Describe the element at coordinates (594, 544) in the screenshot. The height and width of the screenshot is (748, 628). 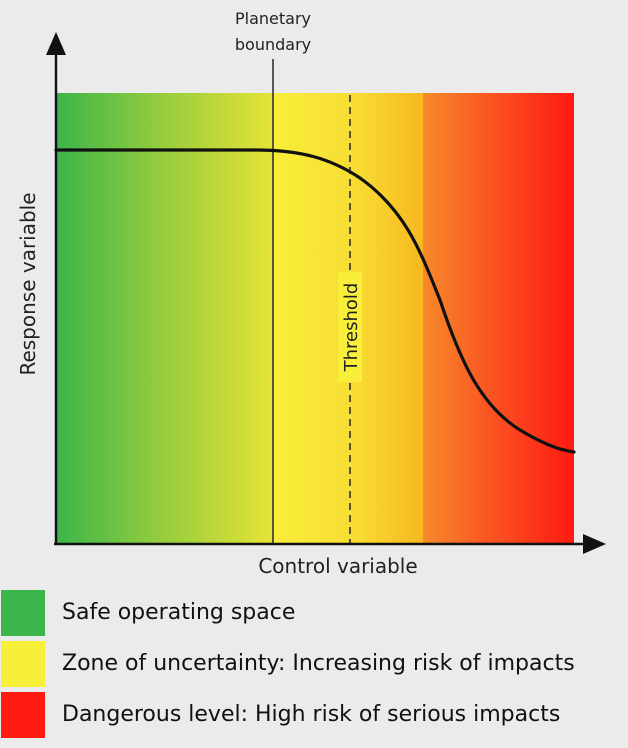
I see `x-axis-arrow-icon` at that location.